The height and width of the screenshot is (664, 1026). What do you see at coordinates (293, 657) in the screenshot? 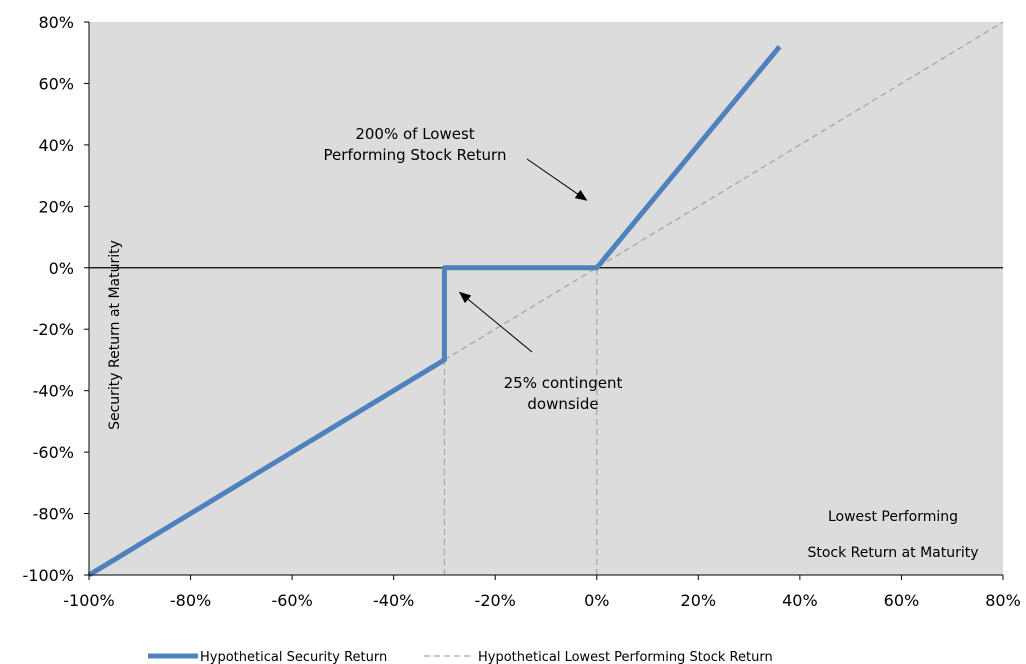
I see `legend-label-security: Hypothetical Security Return` at bounding box center [293, 657].